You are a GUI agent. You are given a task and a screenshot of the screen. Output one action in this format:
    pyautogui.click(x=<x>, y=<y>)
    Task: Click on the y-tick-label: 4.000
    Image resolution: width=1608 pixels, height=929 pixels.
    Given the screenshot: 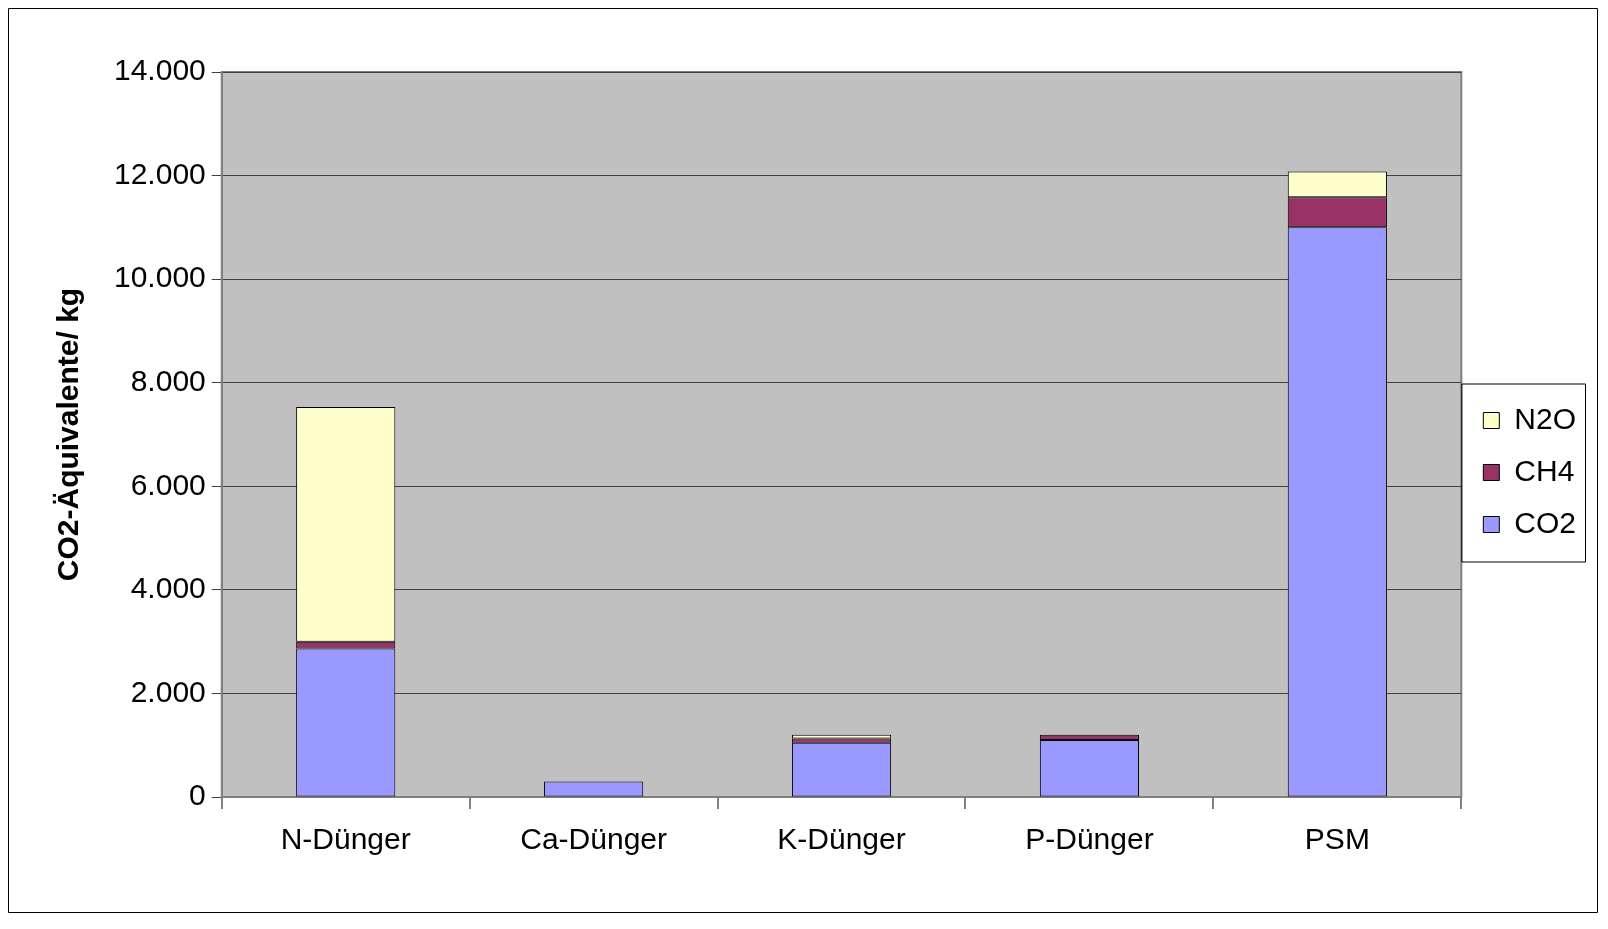 What is the action you would take?
    pyautogui.click(x=168, y=588)
    